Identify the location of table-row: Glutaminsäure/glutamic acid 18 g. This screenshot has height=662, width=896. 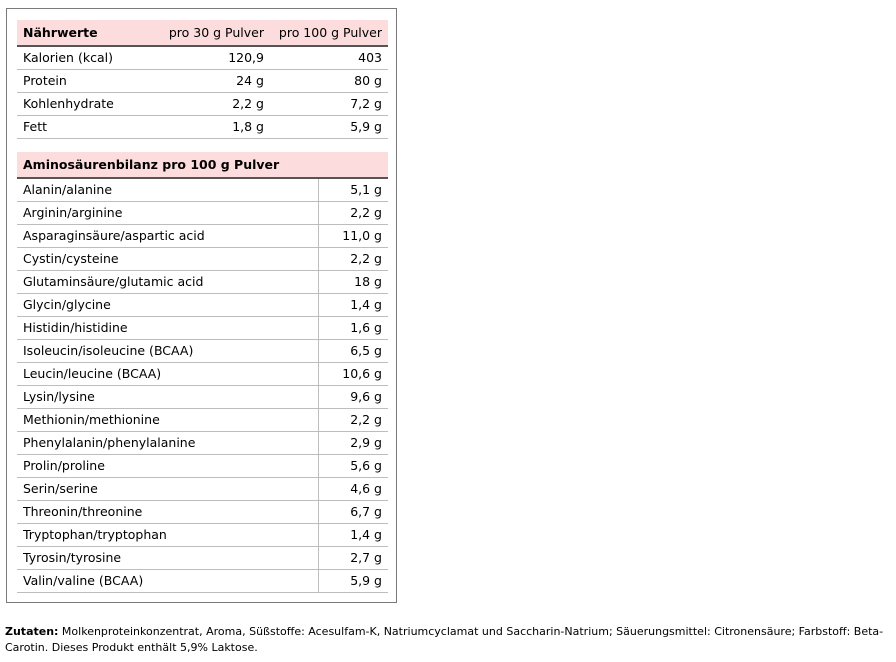
(202, 282).